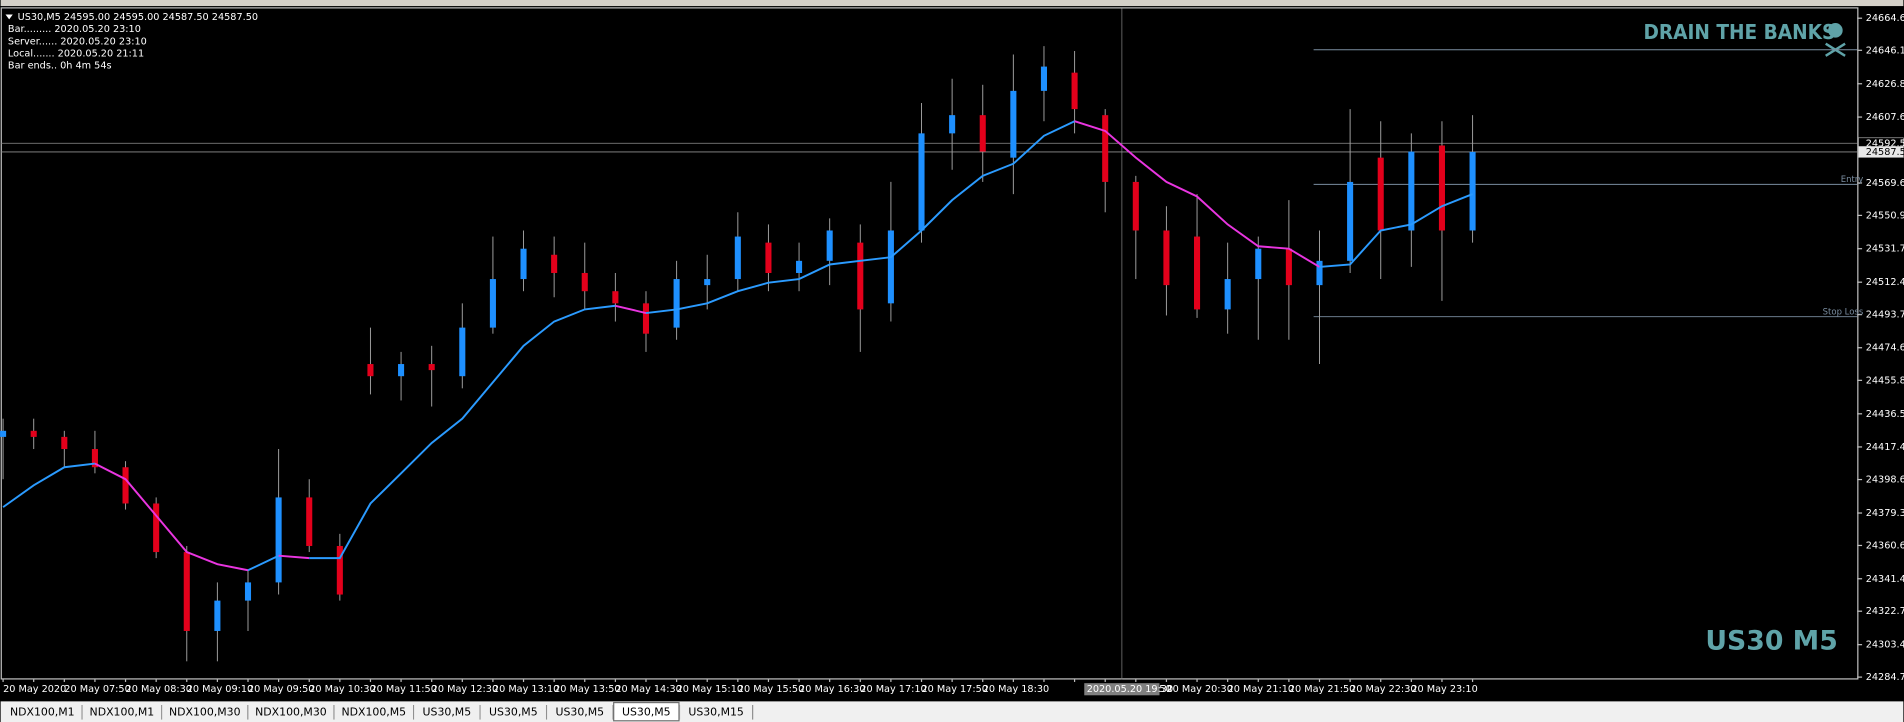  I want to click on y-tick-label: 24607.6, so click(1885, 117).